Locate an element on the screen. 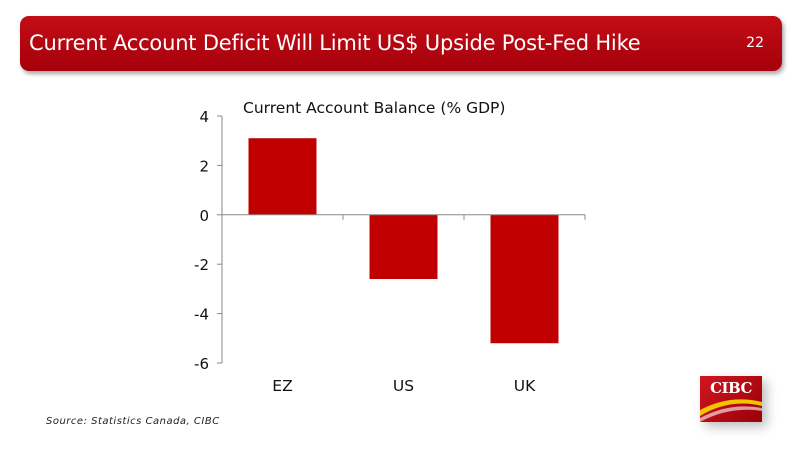 Image resolution: width=800 pixels, height=450 pixels. x-category-label: US is located at coordinates (403, 386).